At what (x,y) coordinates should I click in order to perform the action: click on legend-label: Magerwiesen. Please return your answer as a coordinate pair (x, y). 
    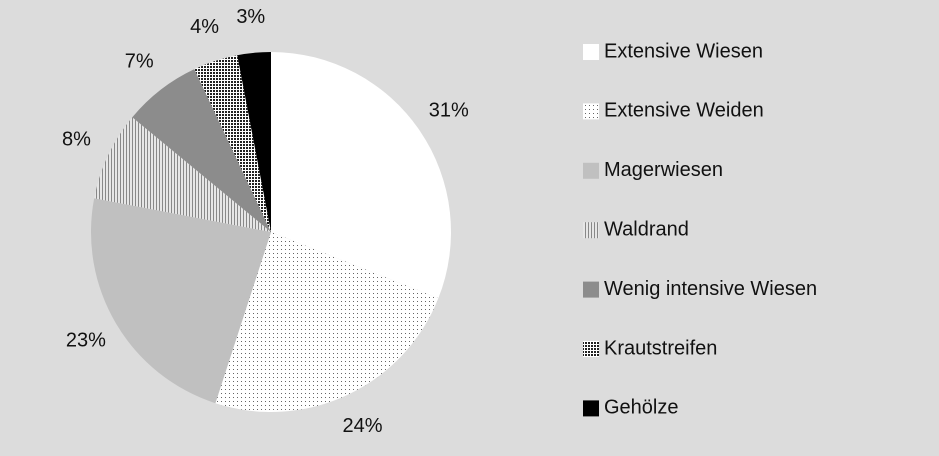
    Looking at the image, I should click on (663, 170).